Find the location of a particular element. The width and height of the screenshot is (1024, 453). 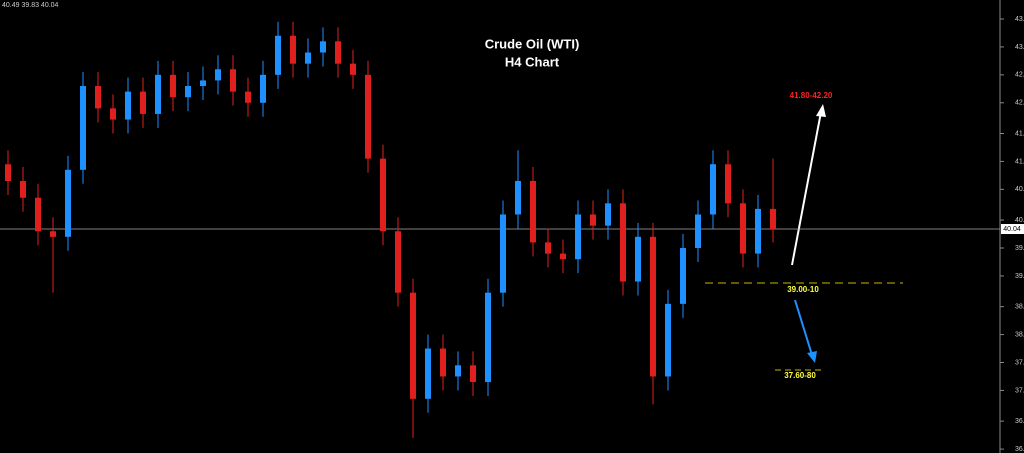

y-tick-label: 40.20 is located at coordinates (1019, 220).